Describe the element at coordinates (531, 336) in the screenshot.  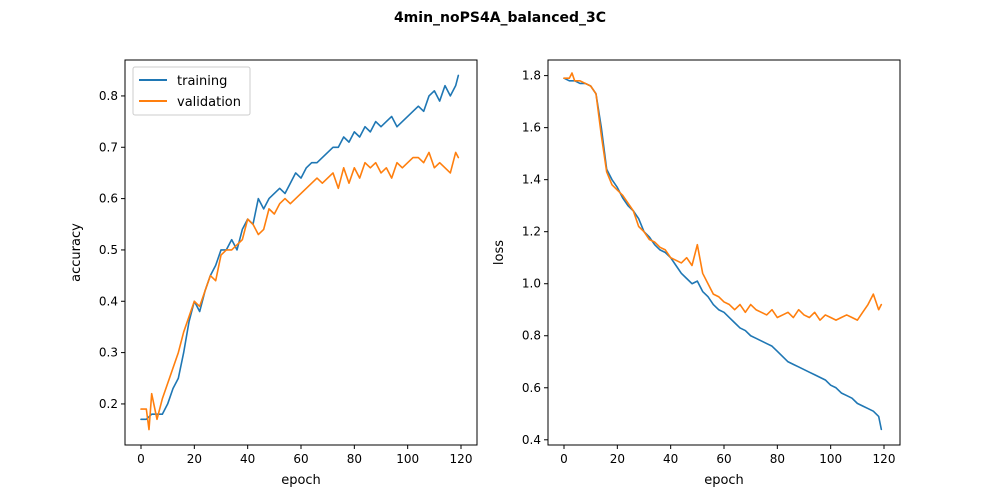
I see `loss-plot-ytick-label: 0.8` at that location.